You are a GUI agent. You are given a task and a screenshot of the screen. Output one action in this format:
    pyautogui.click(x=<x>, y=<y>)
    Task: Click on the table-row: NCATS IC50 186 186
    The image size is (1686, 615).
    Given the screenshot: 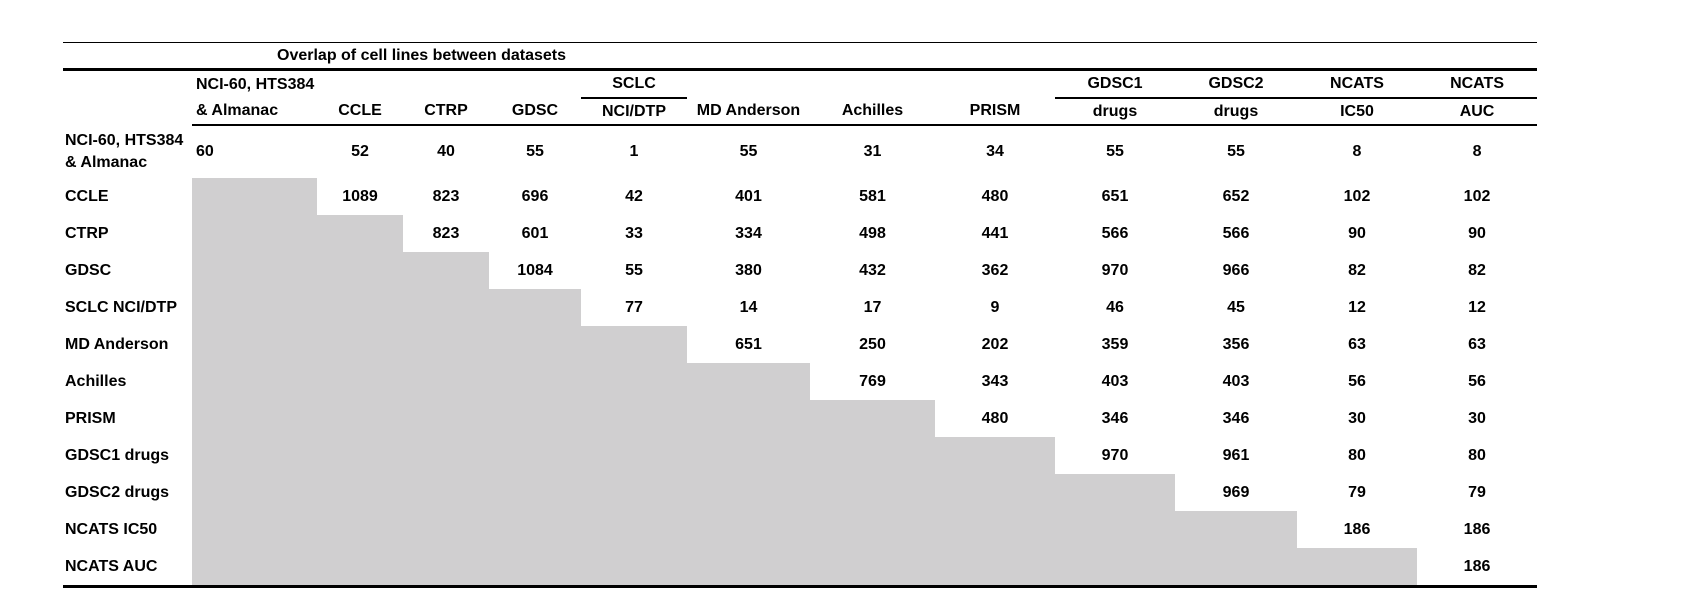 What is the action you would take?
    pyautogui.click(x=800, y=529)
    